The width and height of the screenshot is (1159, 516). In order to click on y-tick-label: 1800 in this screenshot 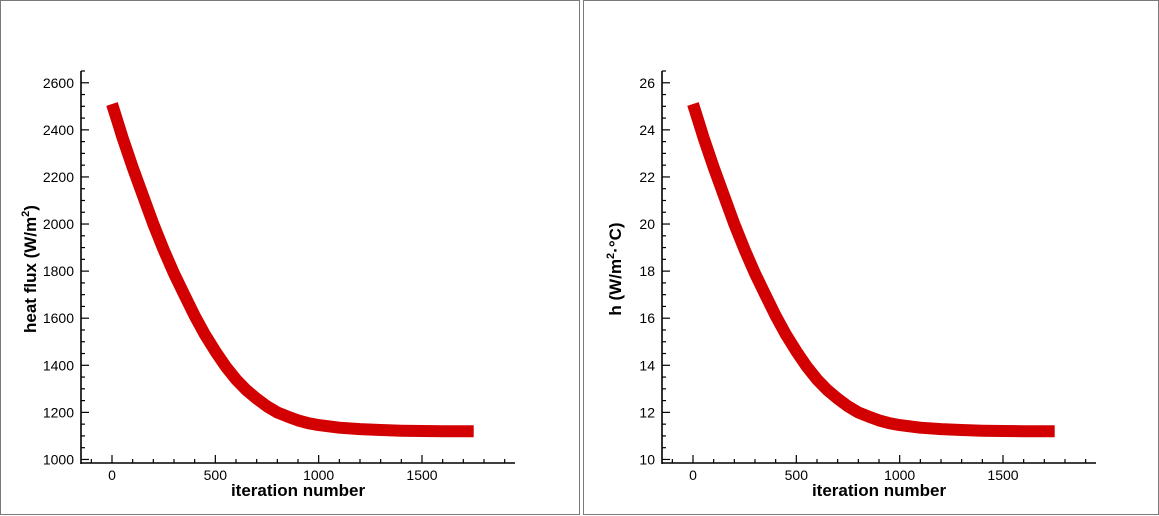, I will do `click(58, 271)`.